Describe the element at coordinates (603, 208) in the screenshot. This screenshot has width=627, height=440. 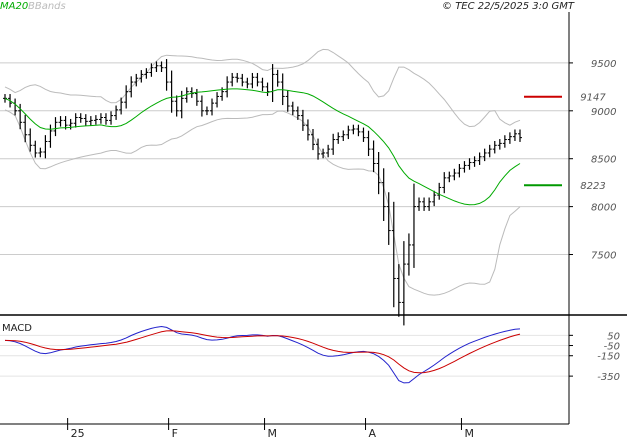
I see `price-tick-label: 8000` at that location.